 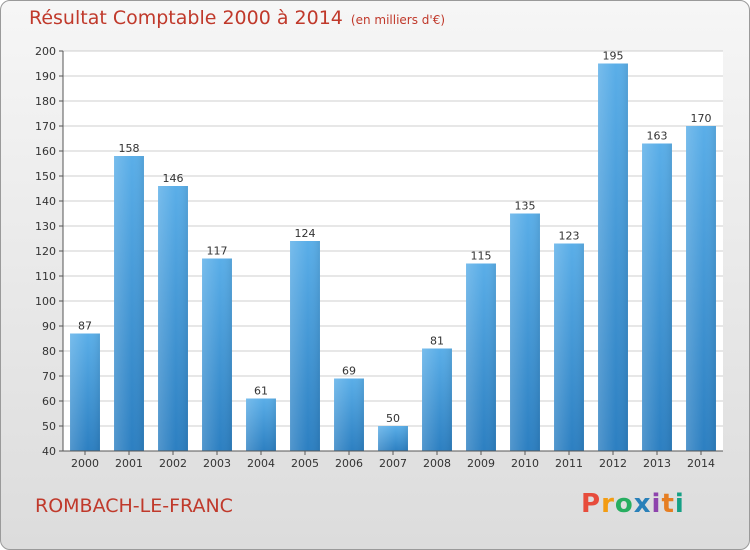 I want to click on bar-value-label: 117, so click(x=217, y=251).